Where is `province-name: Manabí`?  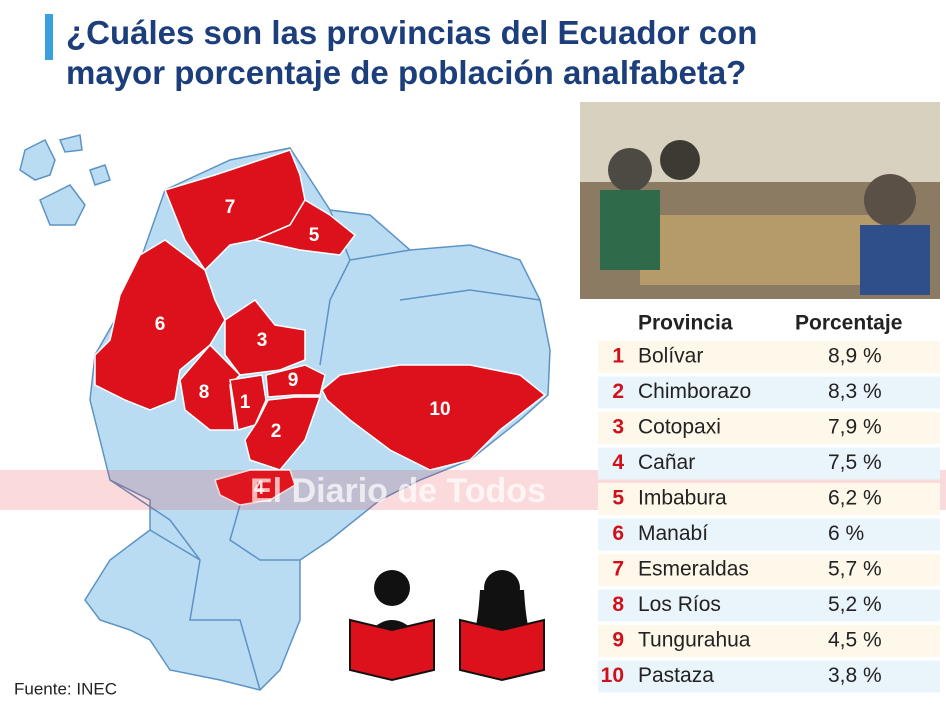
province-name: Manabí is located at coordinates (673, 533).